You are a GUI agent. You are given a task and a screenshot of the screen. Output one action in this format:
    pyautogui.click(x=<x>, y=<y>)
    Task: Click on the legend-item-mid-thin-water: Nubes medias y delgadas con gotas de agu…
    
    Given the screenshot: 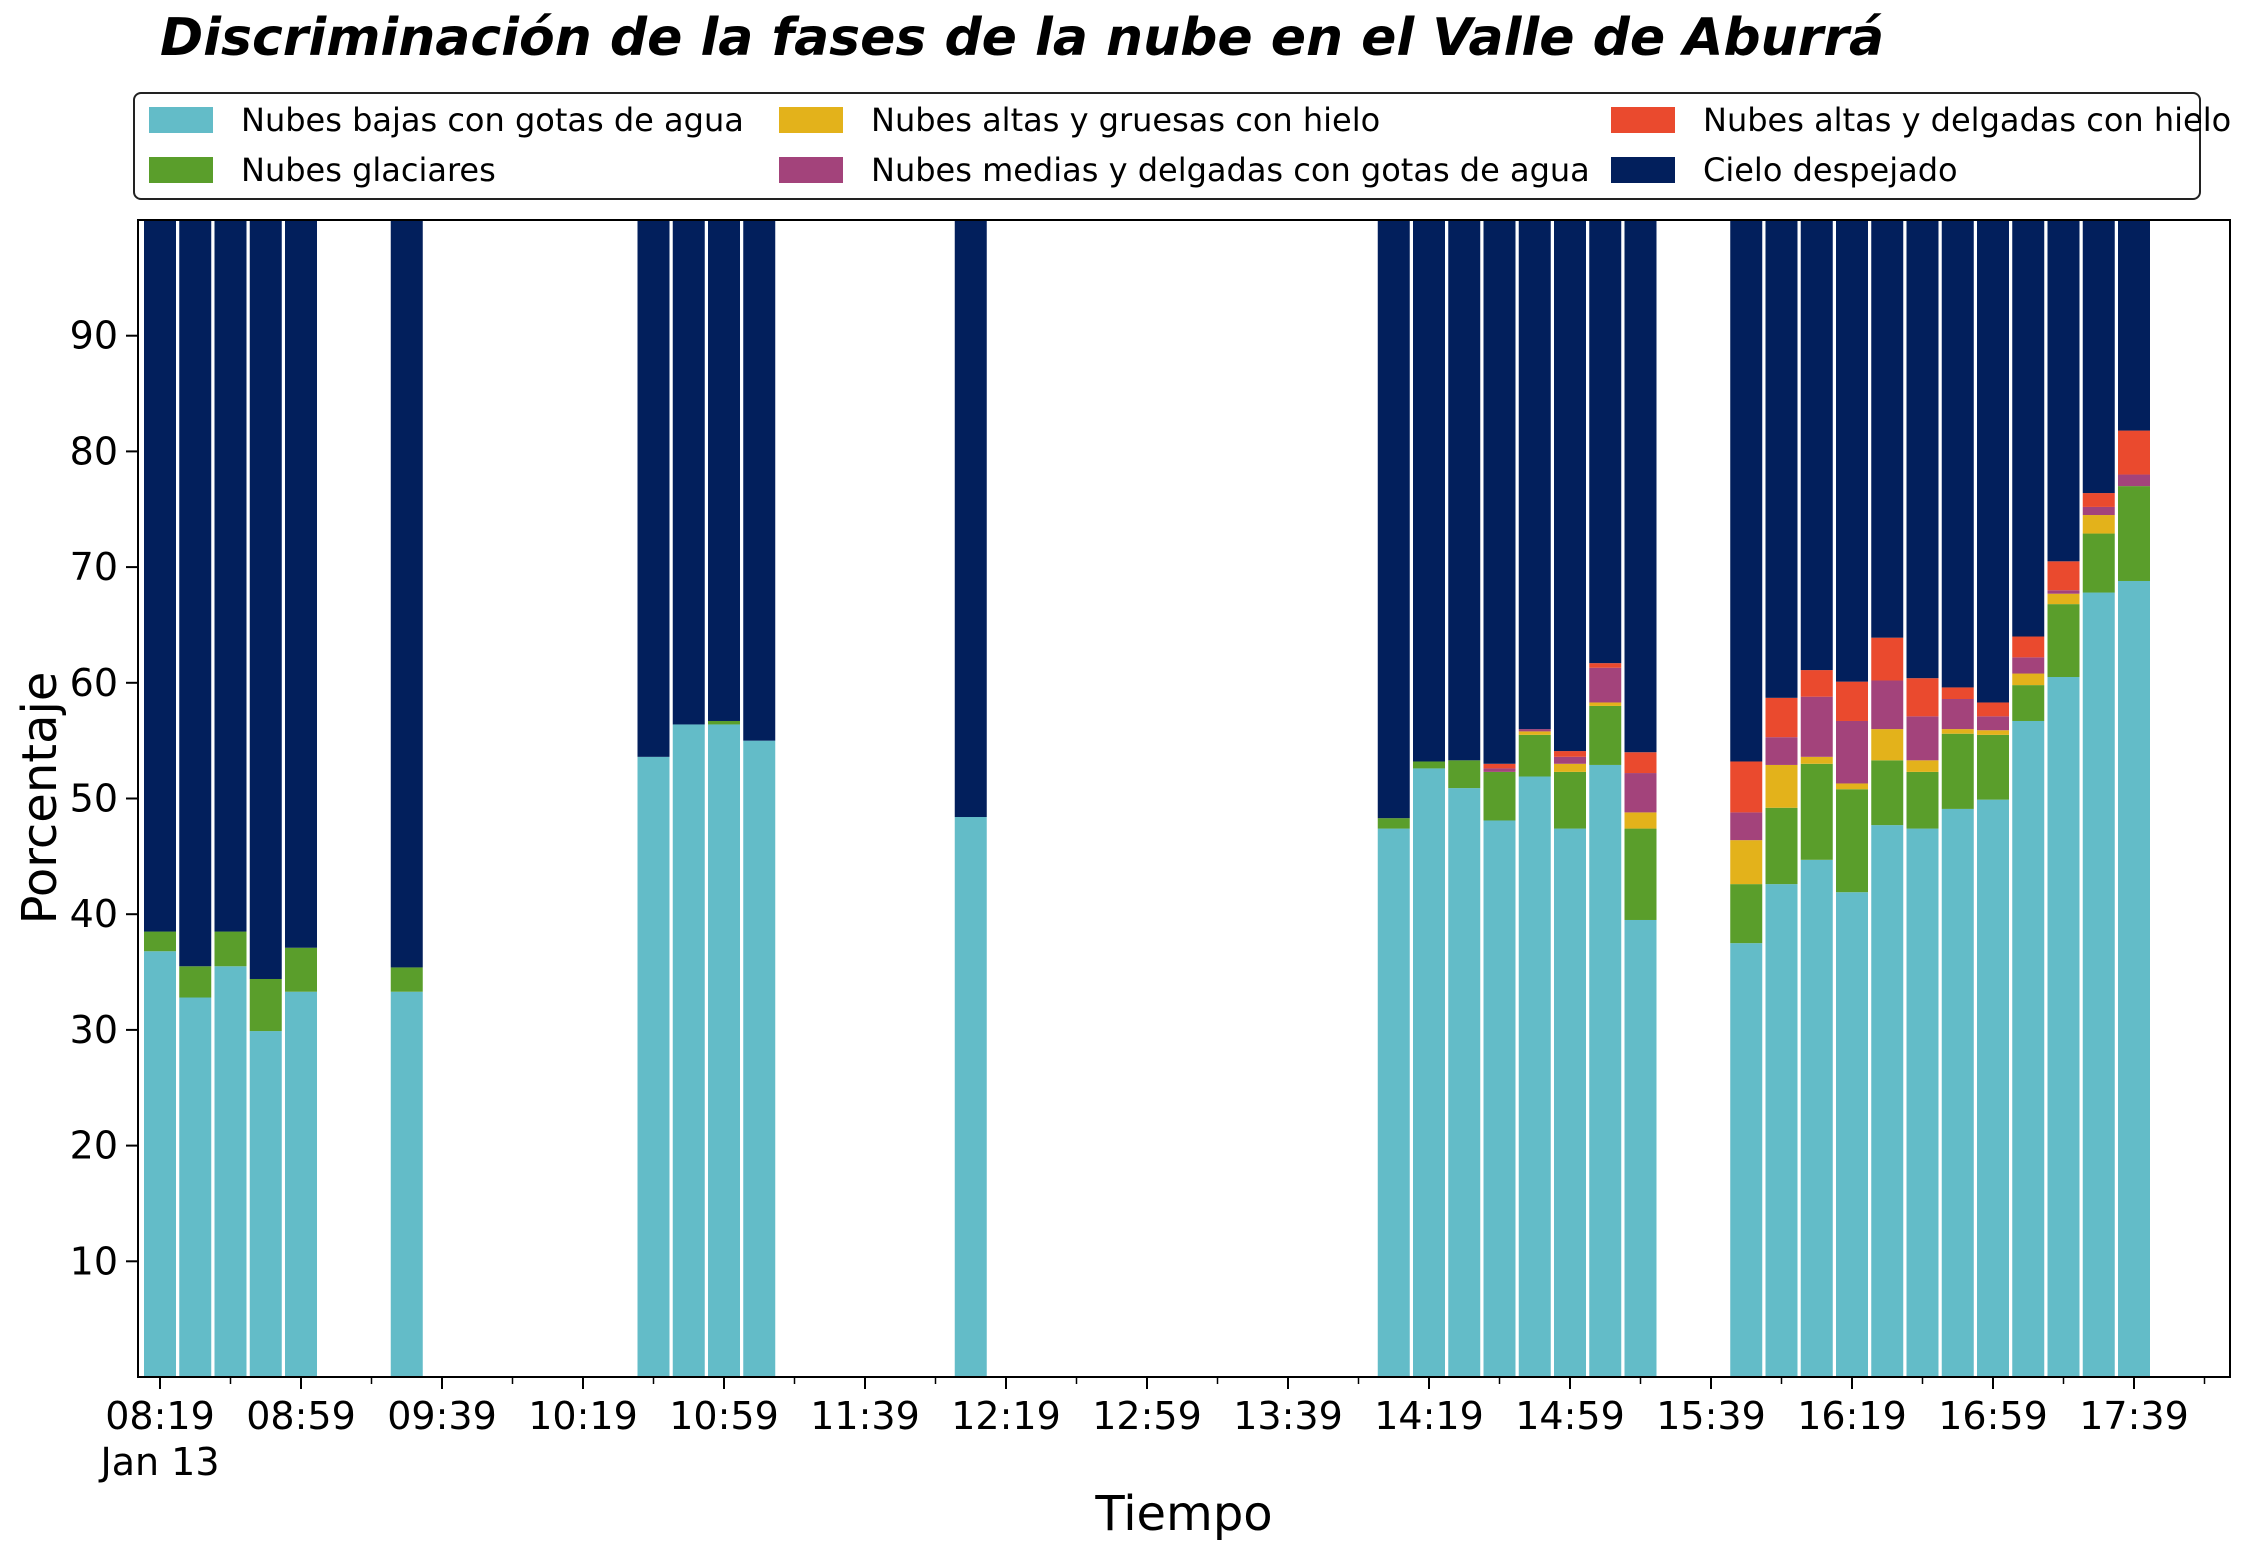 What is the action you would take?
    pyautogui.click(x=1184, y=170)
    